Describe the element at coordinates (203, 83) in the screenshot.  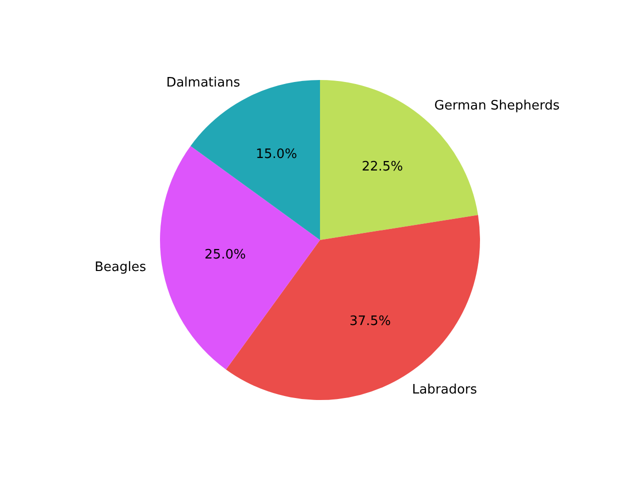
I see `slice-label: Dalmatians` at that location.